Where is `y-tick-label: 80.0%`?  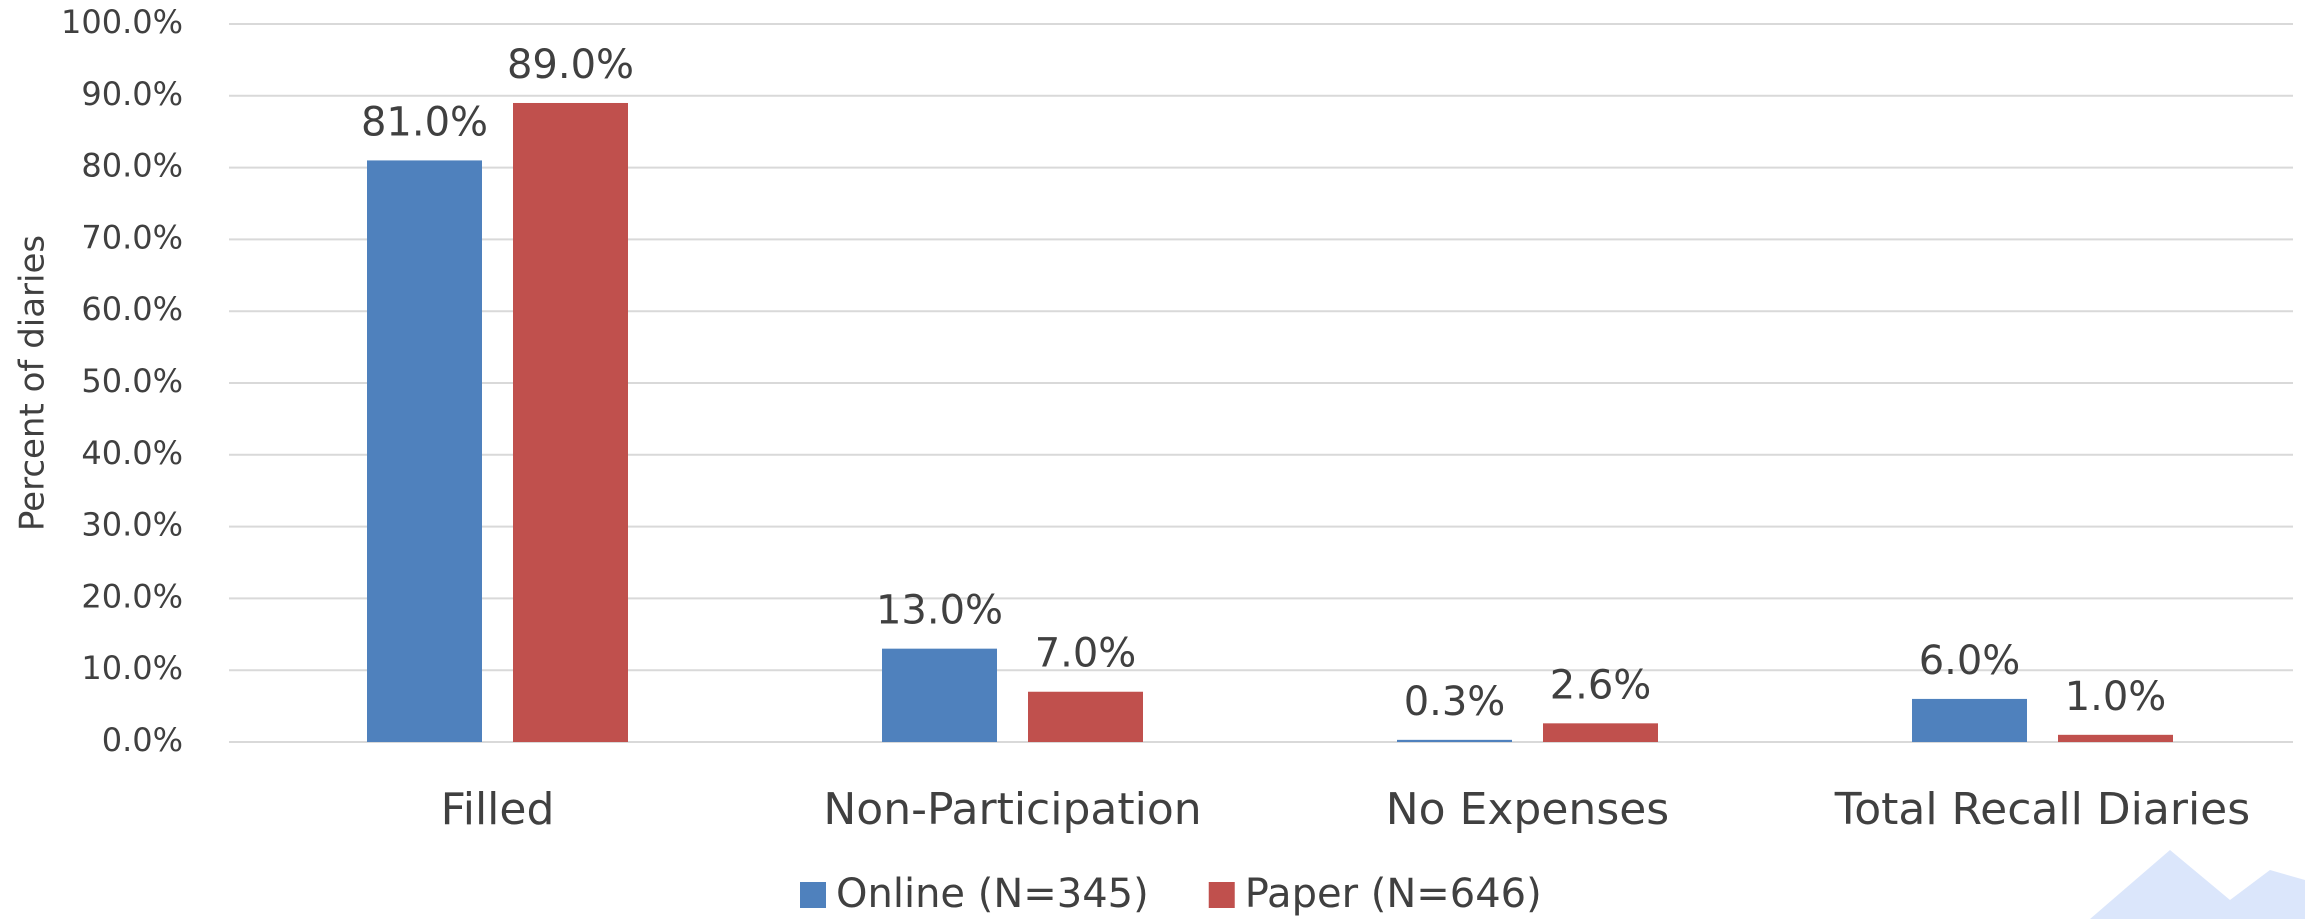
y-tick-label: 80.0% is located at coordinates (132, 166).